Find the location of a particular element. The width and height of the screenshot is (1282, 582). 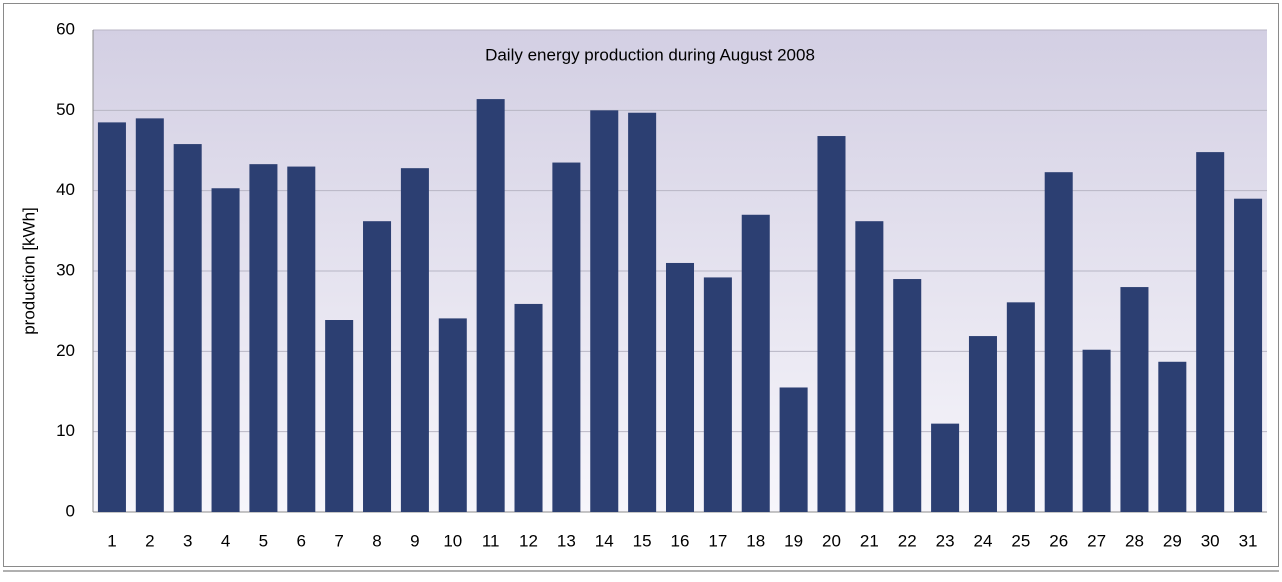

x-tick-label: 23 is located at coordinates (945, 540).